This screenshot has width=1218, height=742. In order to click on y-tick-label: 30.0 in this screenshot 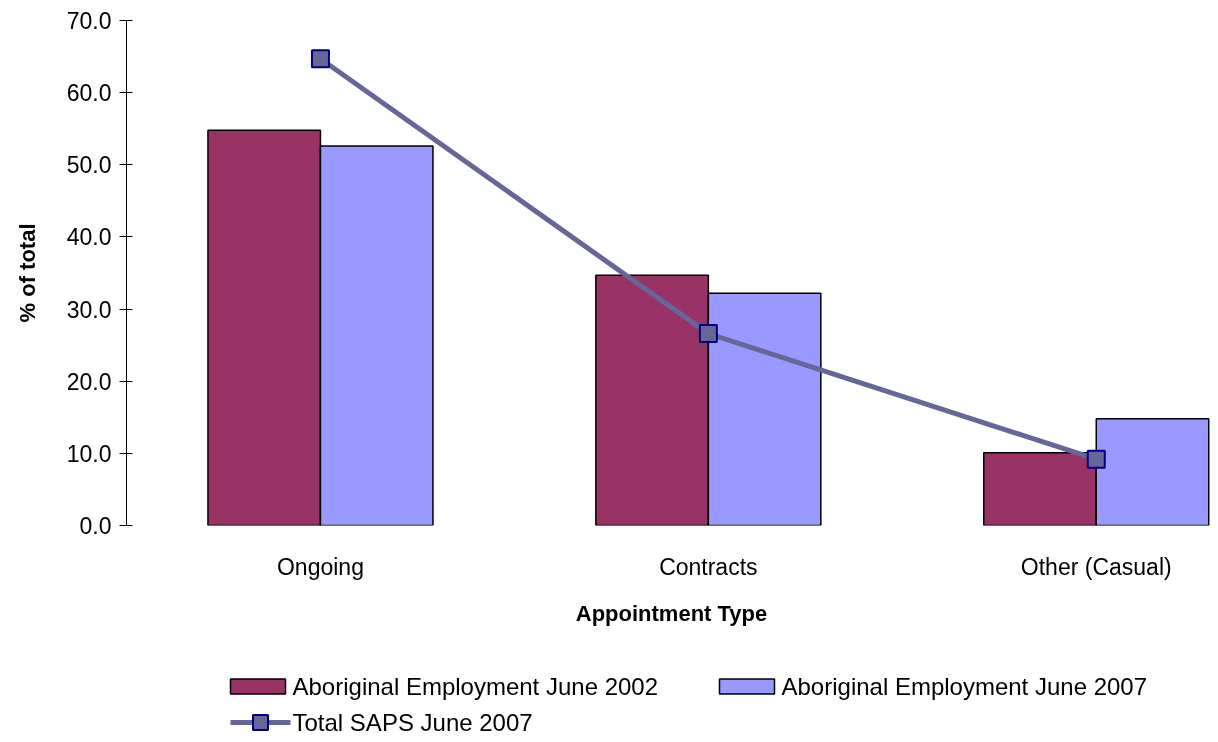, I will do `click(89, 309)`.